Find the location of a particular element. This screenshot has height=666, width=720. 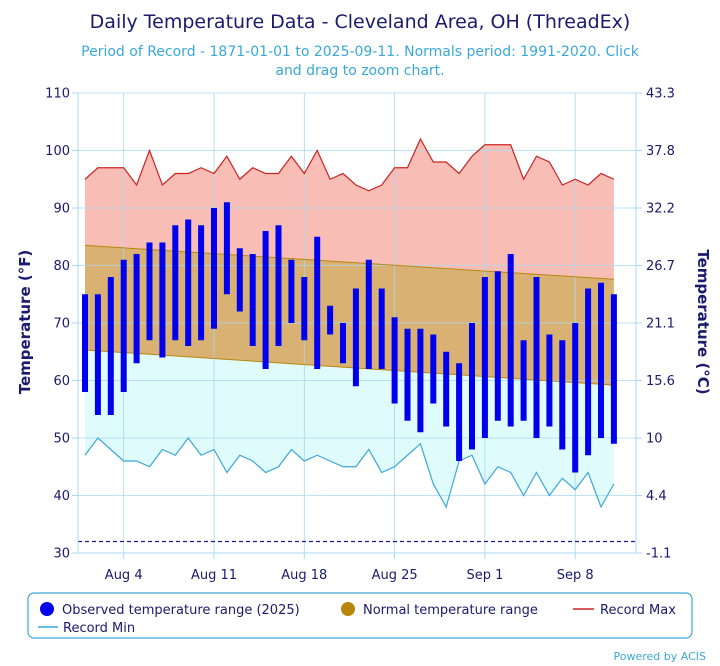

y-tick-label-right: 4.4 is located at coordinates (656, 496).